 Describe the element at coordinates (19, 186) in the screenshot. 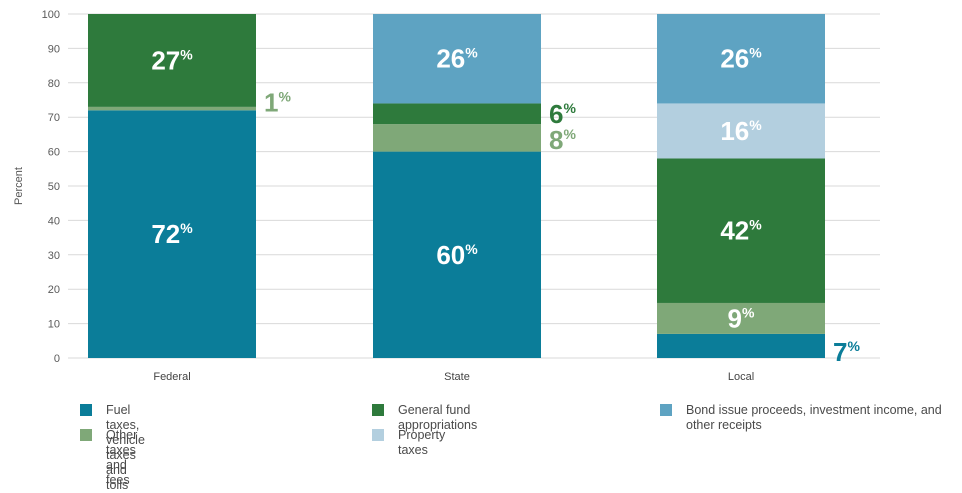

I see `y-axis-label: Percent` at that location.